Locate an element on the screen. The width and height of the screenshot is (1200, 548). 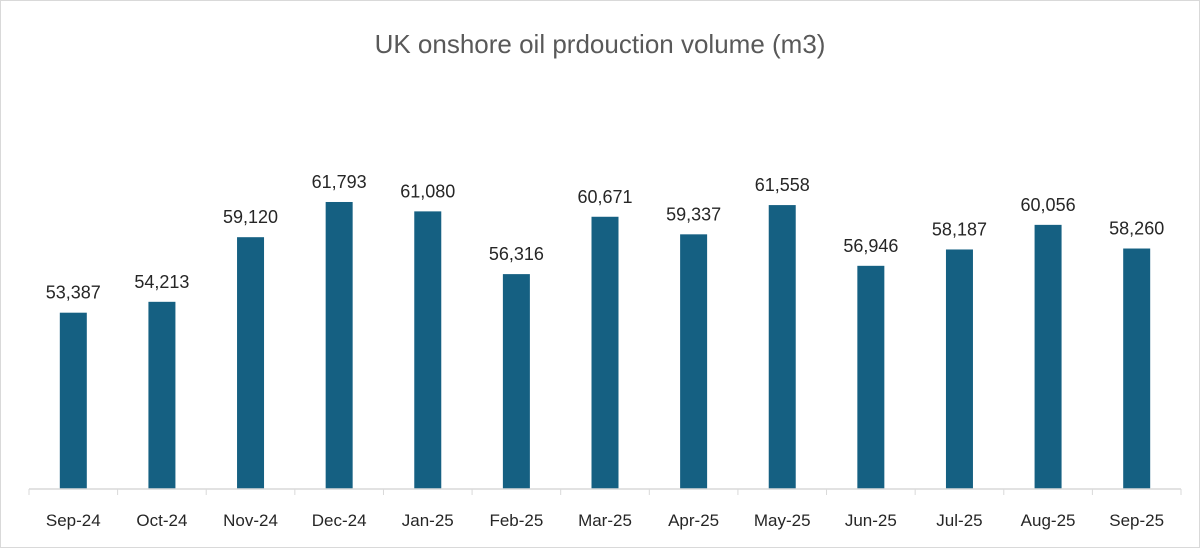
chart-title: UK onshore oil prdouction volume (m3) is located at coordinates (600, 44).